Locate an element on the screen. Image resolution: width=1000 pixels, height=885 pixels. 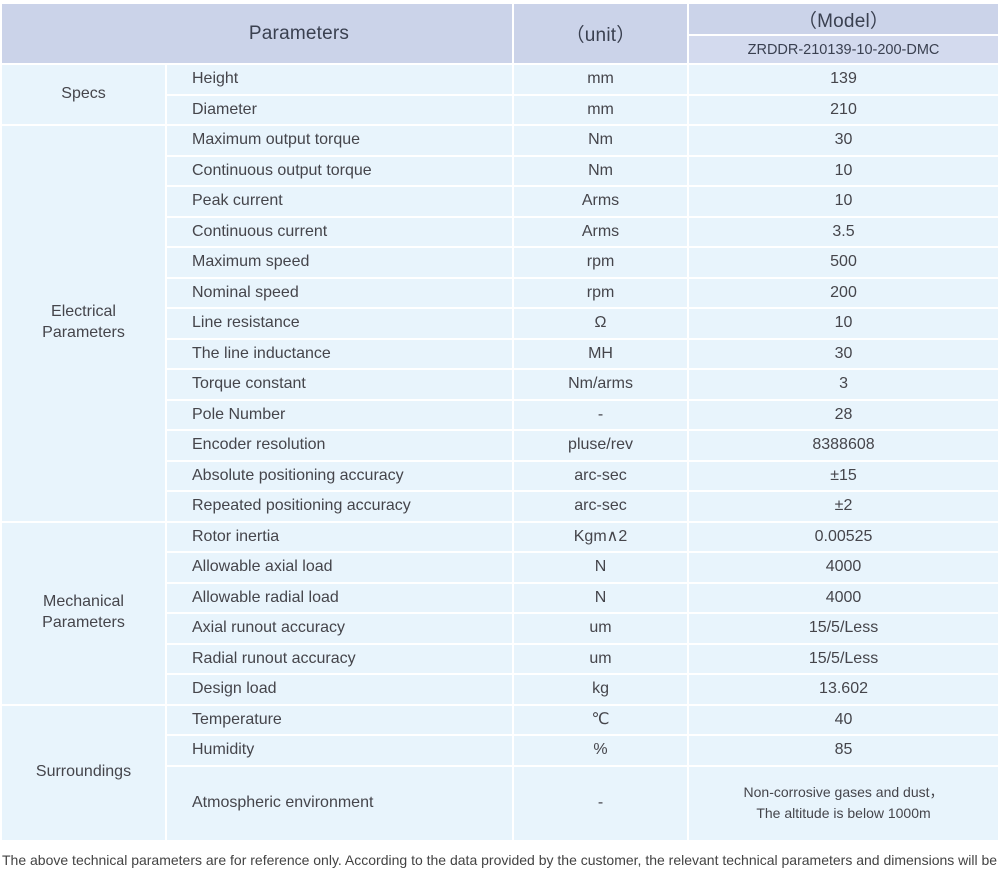
value-cell: ±15 is located at coordinates (844, 475).